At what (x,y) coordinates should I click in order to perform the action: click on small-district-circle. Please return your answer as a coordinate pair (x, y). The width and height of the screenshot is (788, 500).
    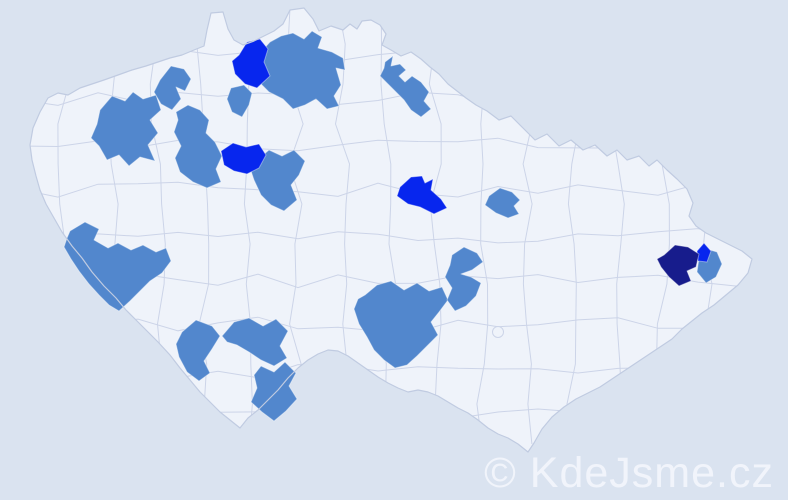
    Looking at the image, I should click on (498, 332).